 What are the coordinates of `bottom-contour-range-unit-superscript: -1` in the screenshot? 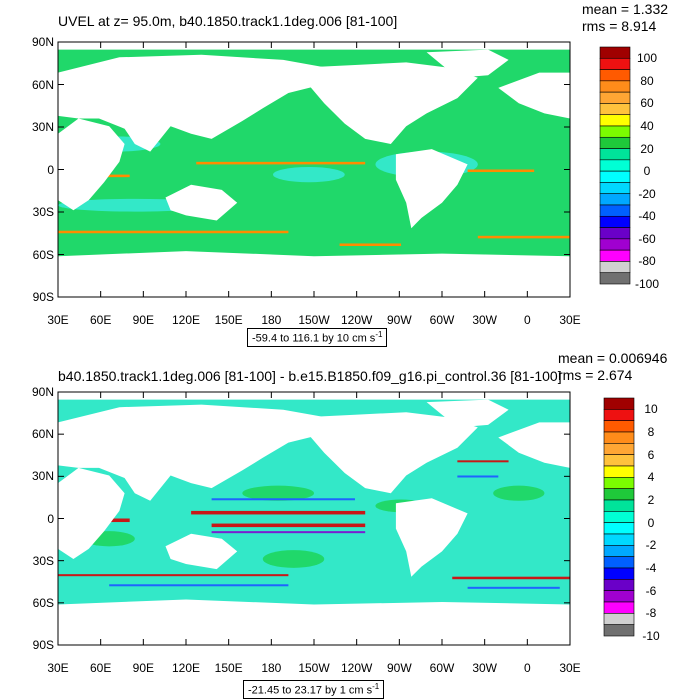 It's located at (376, 686).